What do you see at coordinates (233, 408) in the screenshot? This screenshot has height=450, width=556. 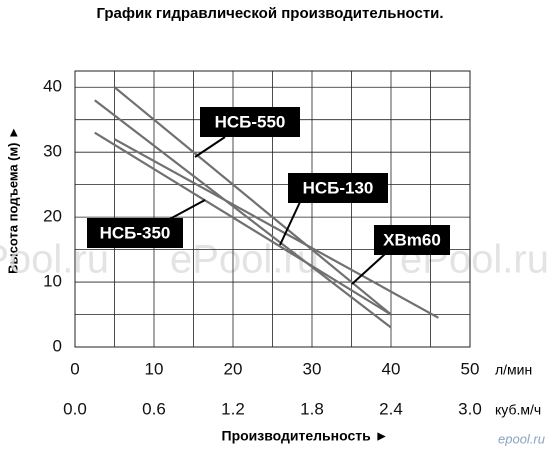 I see `x2-tick-label: 1.2` at bounding box center [233, 408].